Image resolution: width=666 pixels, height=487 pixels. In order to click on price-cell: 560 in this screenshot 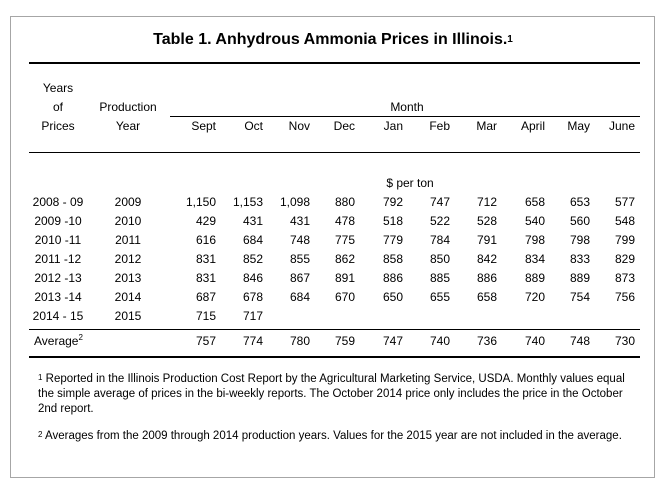, I will do `click(579, 221)`.